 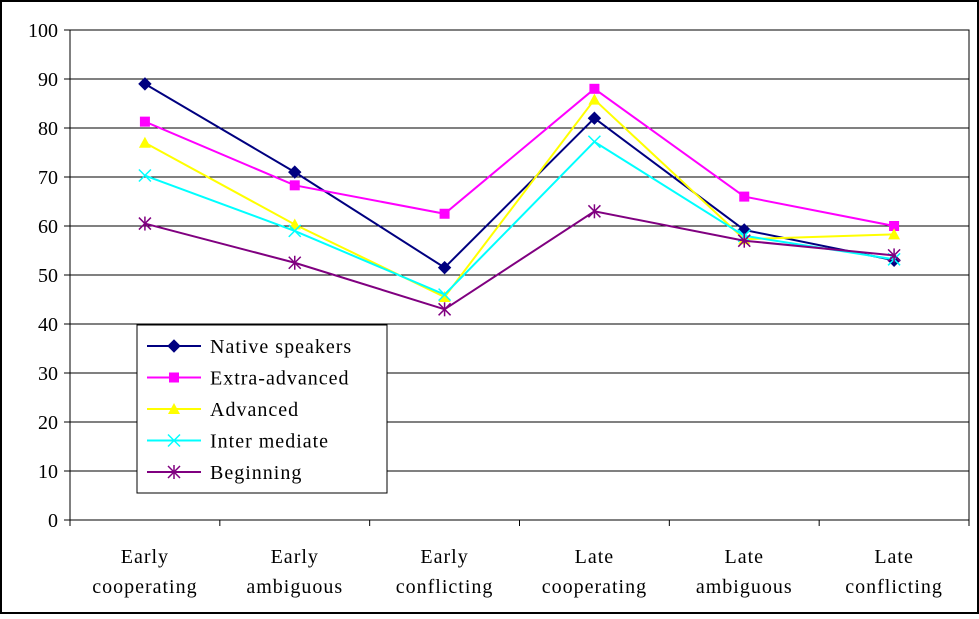 I want to click on y-tick-label: 50, so click(x=48, y=276).